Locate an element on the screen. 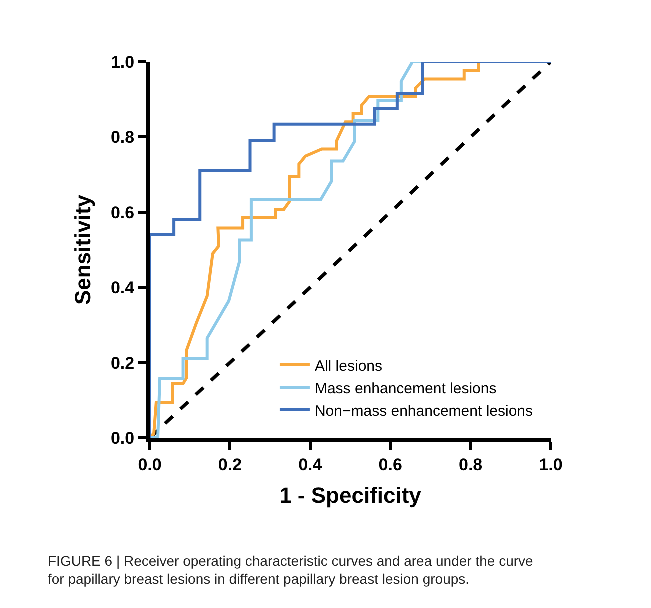 Image resolution: width=651 pixels, height=608 pixels. y-tick-label: 0.8 is located at coordinates (122, 138).